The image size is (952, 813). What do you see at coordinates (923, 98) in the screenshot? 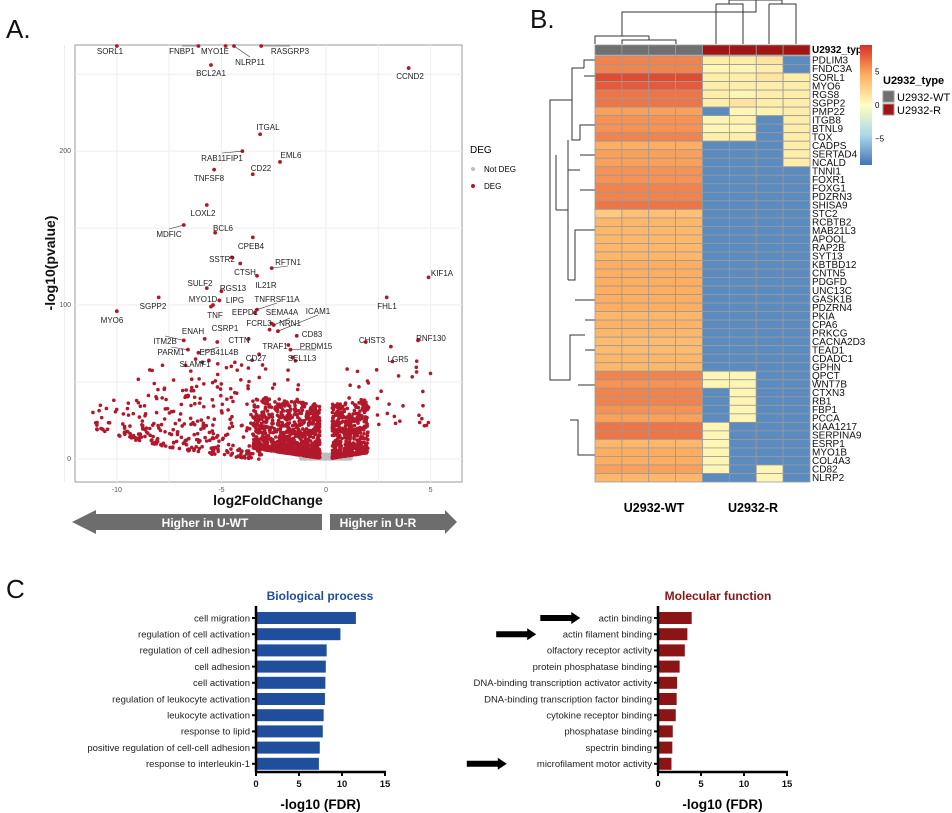
I see `legend-wt: U2932-WT` at bounding box center [923, 98].